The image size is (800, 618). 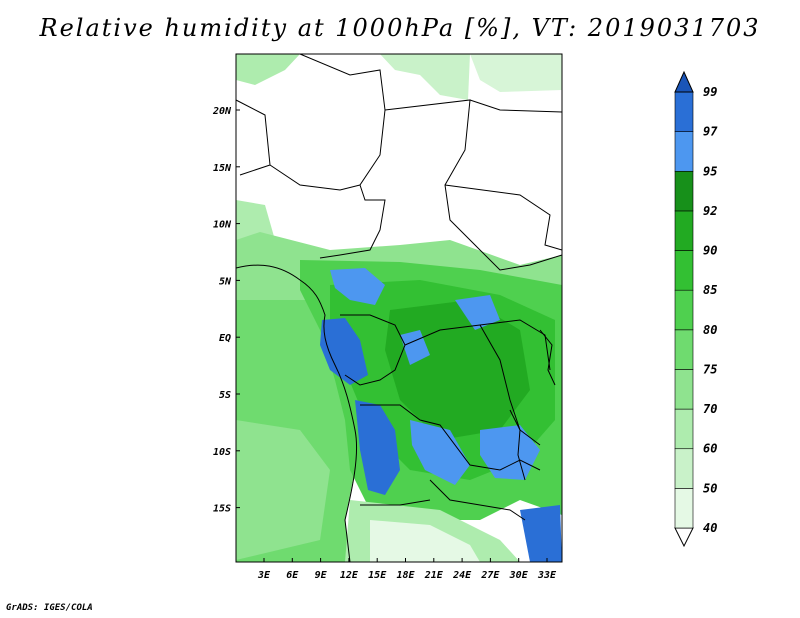 I want to click on blue-patch-basin, so click(x=415, y=347).